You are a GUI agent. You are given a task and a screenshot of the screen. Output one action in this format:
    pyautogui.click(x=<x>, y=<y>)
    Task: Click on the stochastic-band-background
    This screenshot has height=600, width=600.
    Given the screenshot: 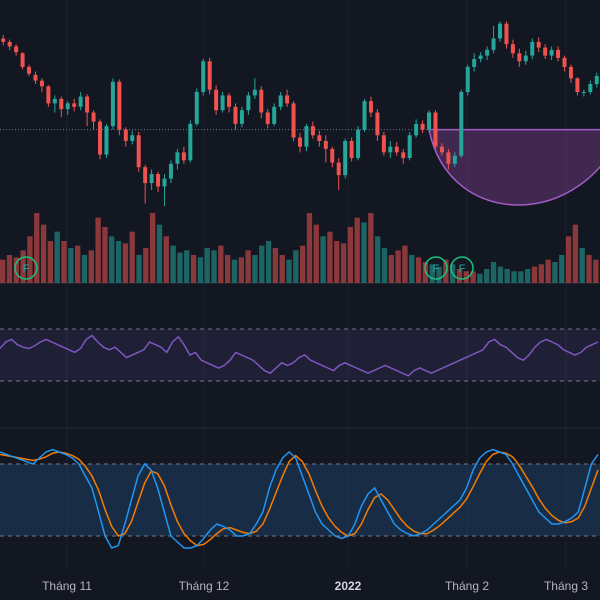 What is the action you would take?
    pyautogui.click(x=300, y=500)
    